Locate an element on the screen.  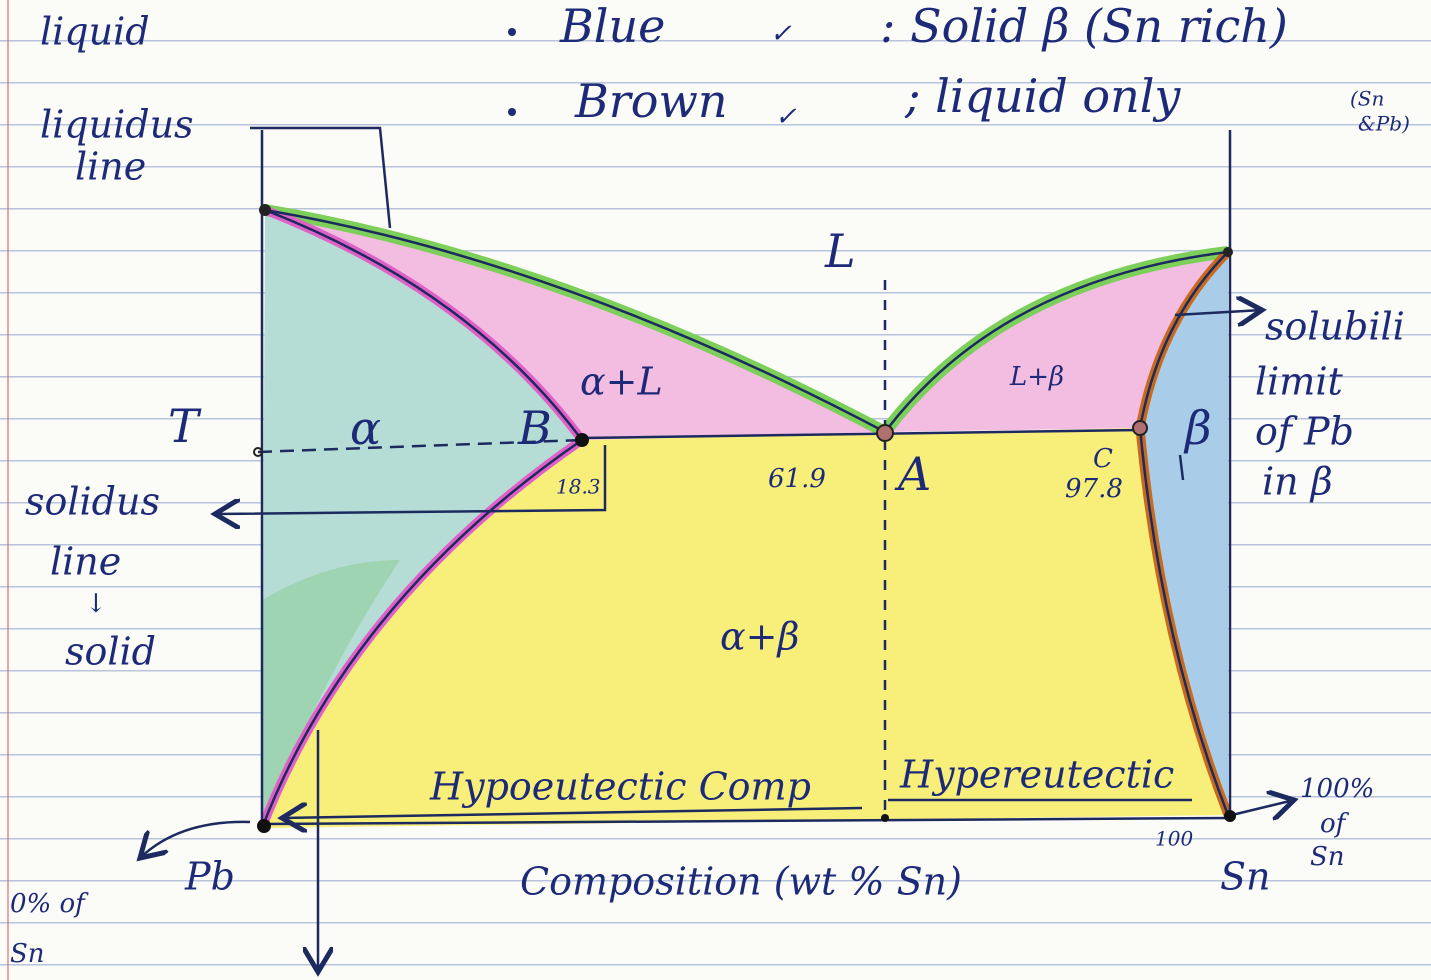
phase-label: L+β is located at coordinates (1036, 377).